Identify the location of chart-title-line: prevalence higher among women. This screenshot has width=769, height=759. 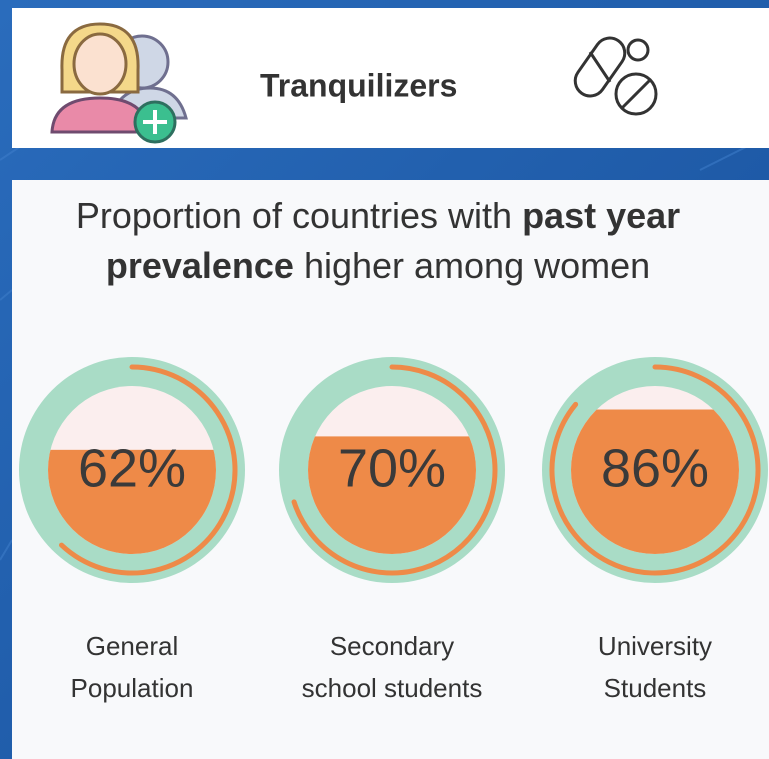
(378, 265).